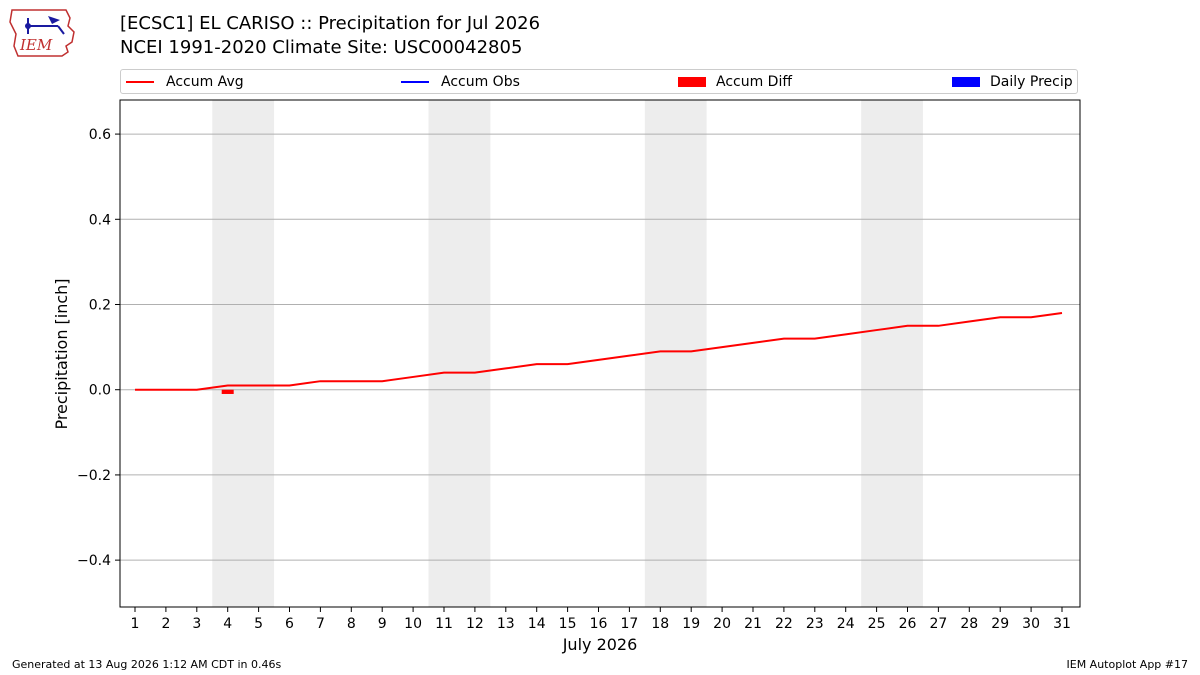  What do you see at coordinates (227, 624) in the screenshot?
I see `x-tick-label: 4` at bounding box center [227, 624].